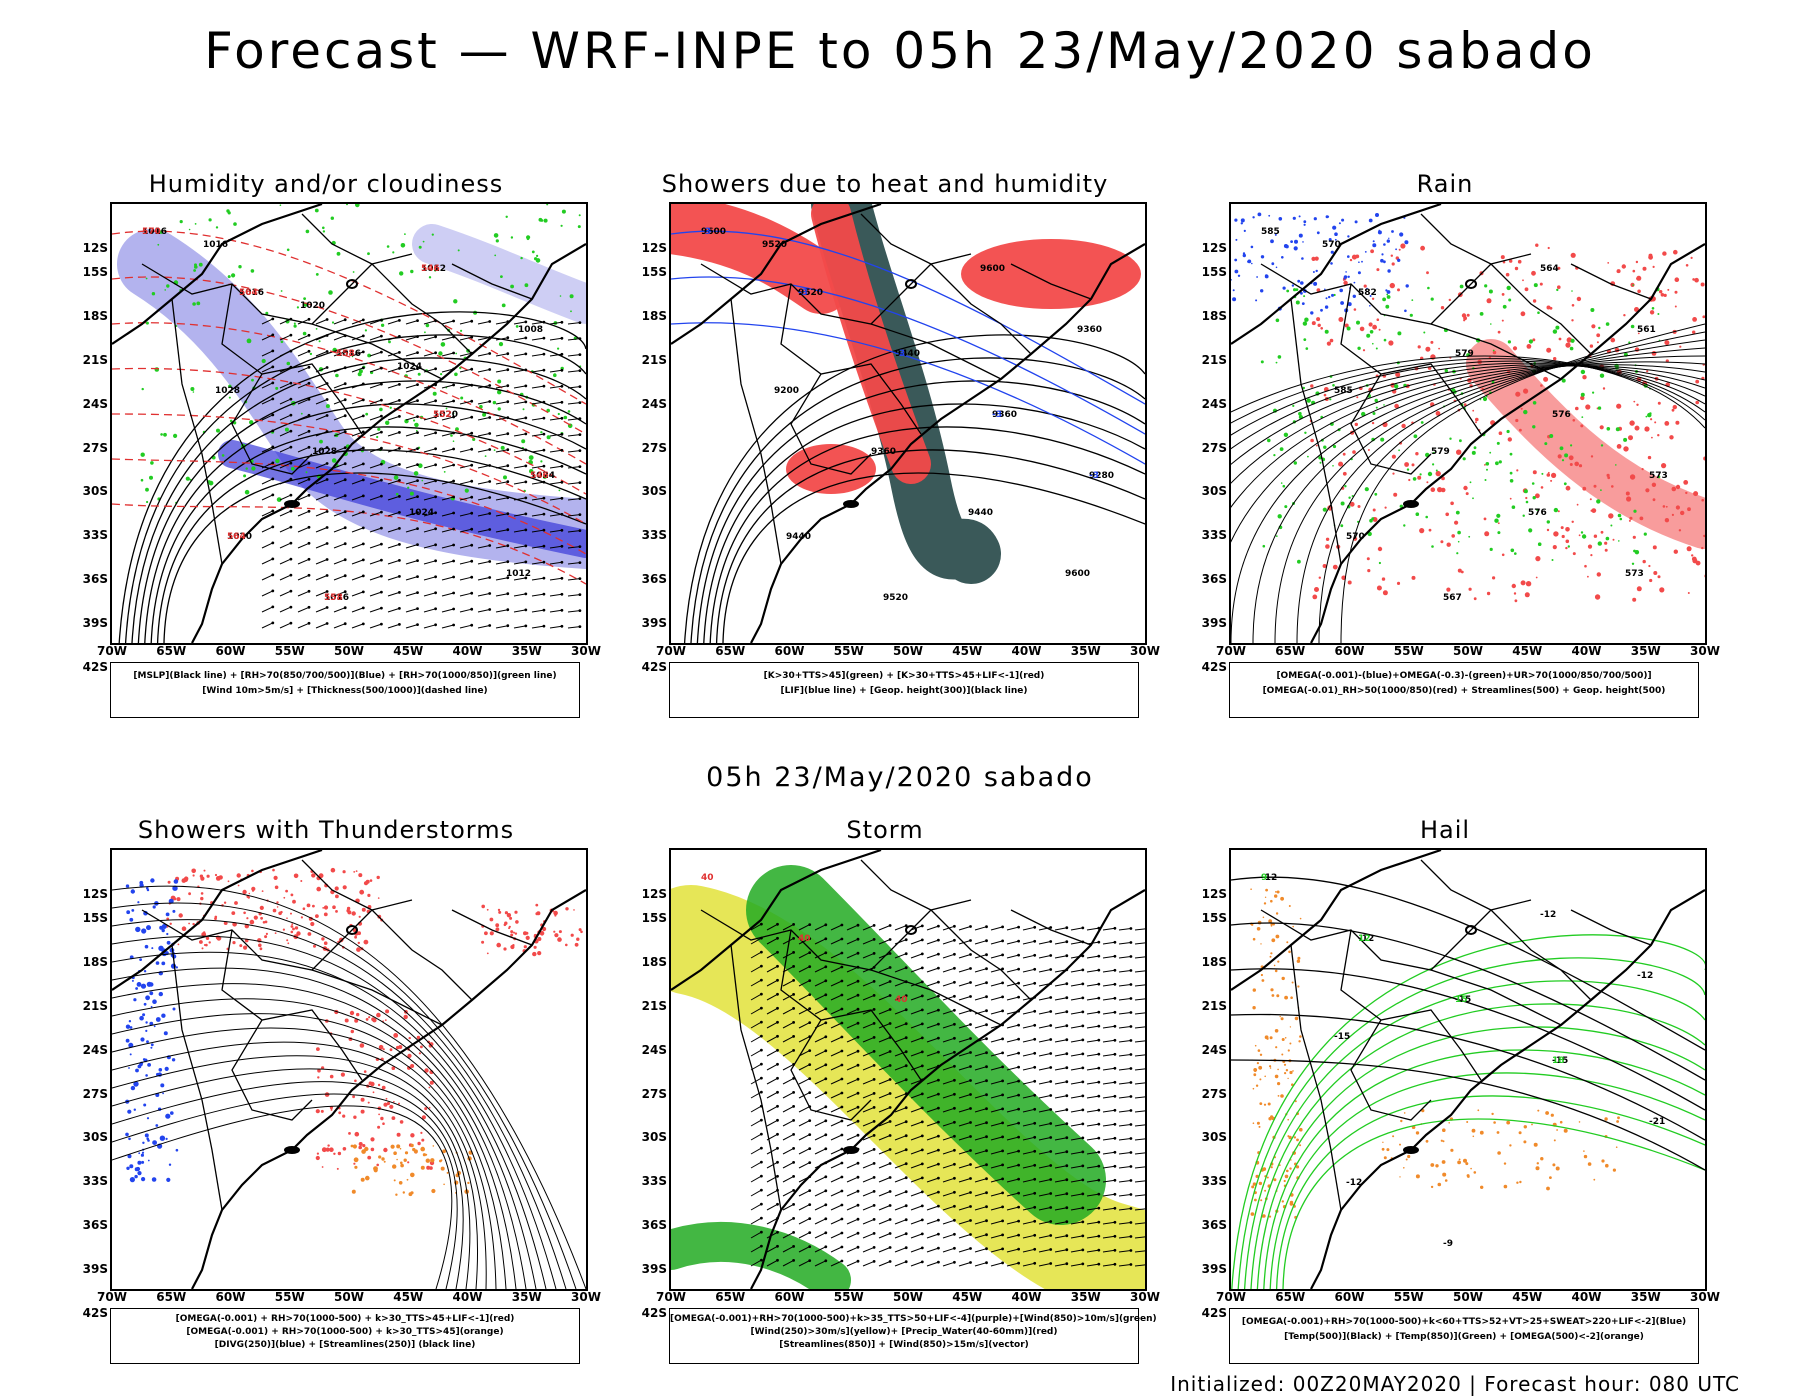 The height and width of the screenshot is (1400, 1800). Describe the element at coordinates (900, 777) in the screenshot. I see `row-title: 05h 23/May/2020 sabado` at that location.